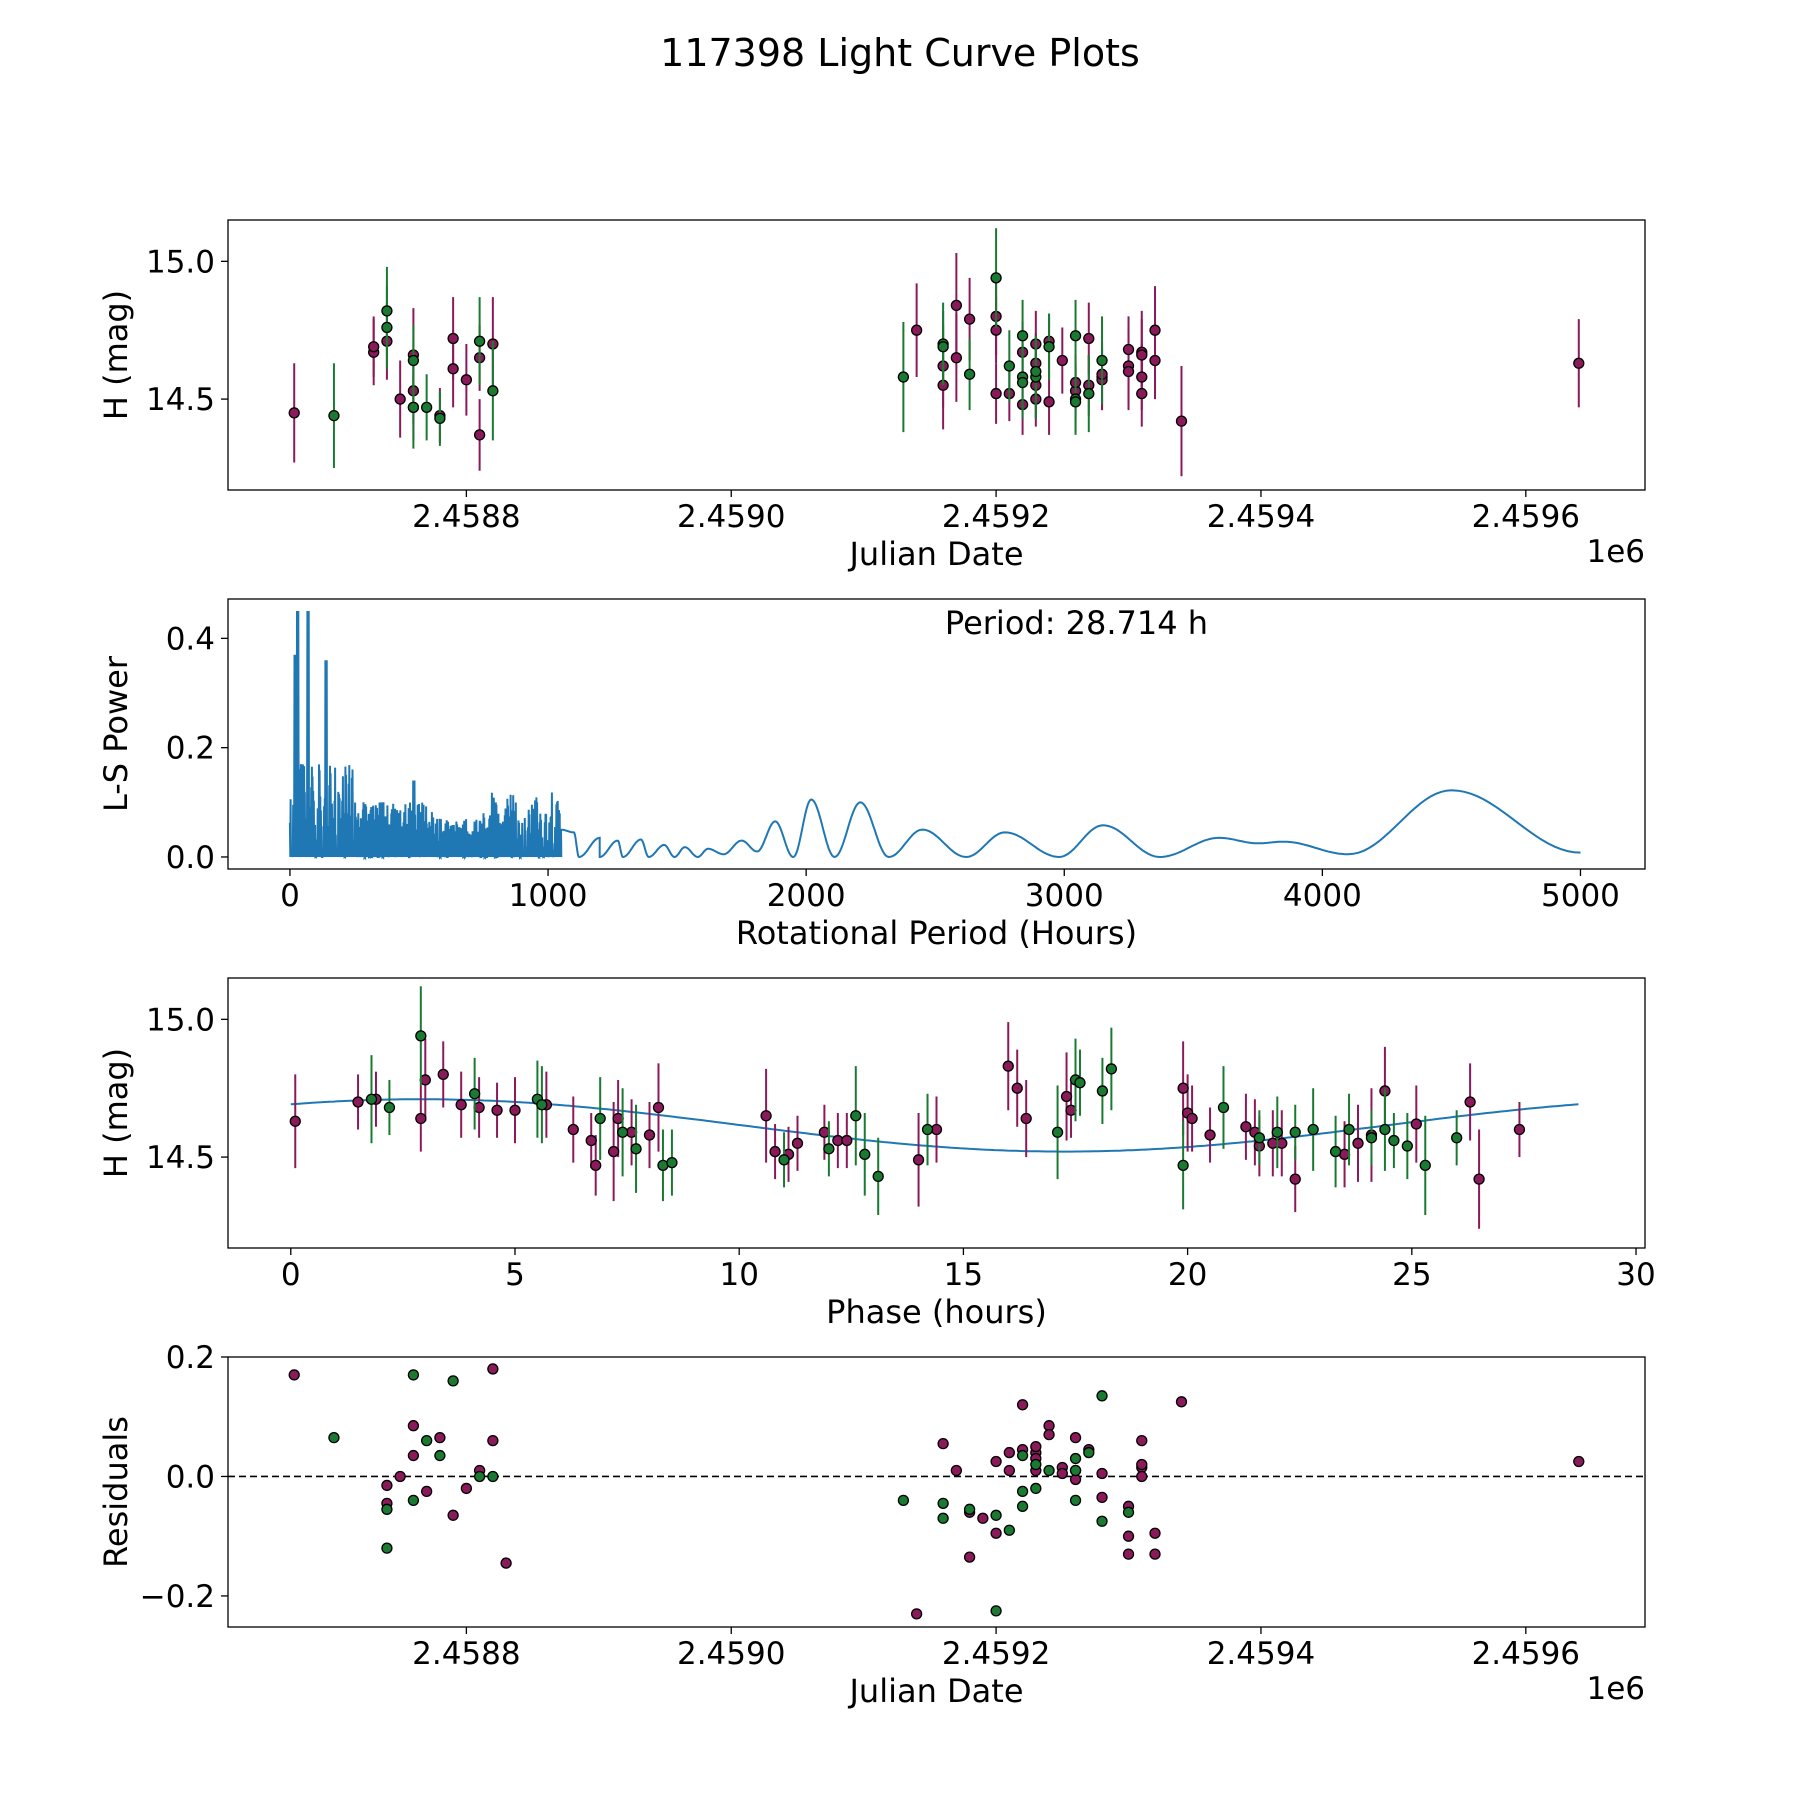 The image size is (1800, 1800). Describe the element at coordinates (996, 1654) in the screenshot. I see `x-tick-label: 2.4592` at that location.